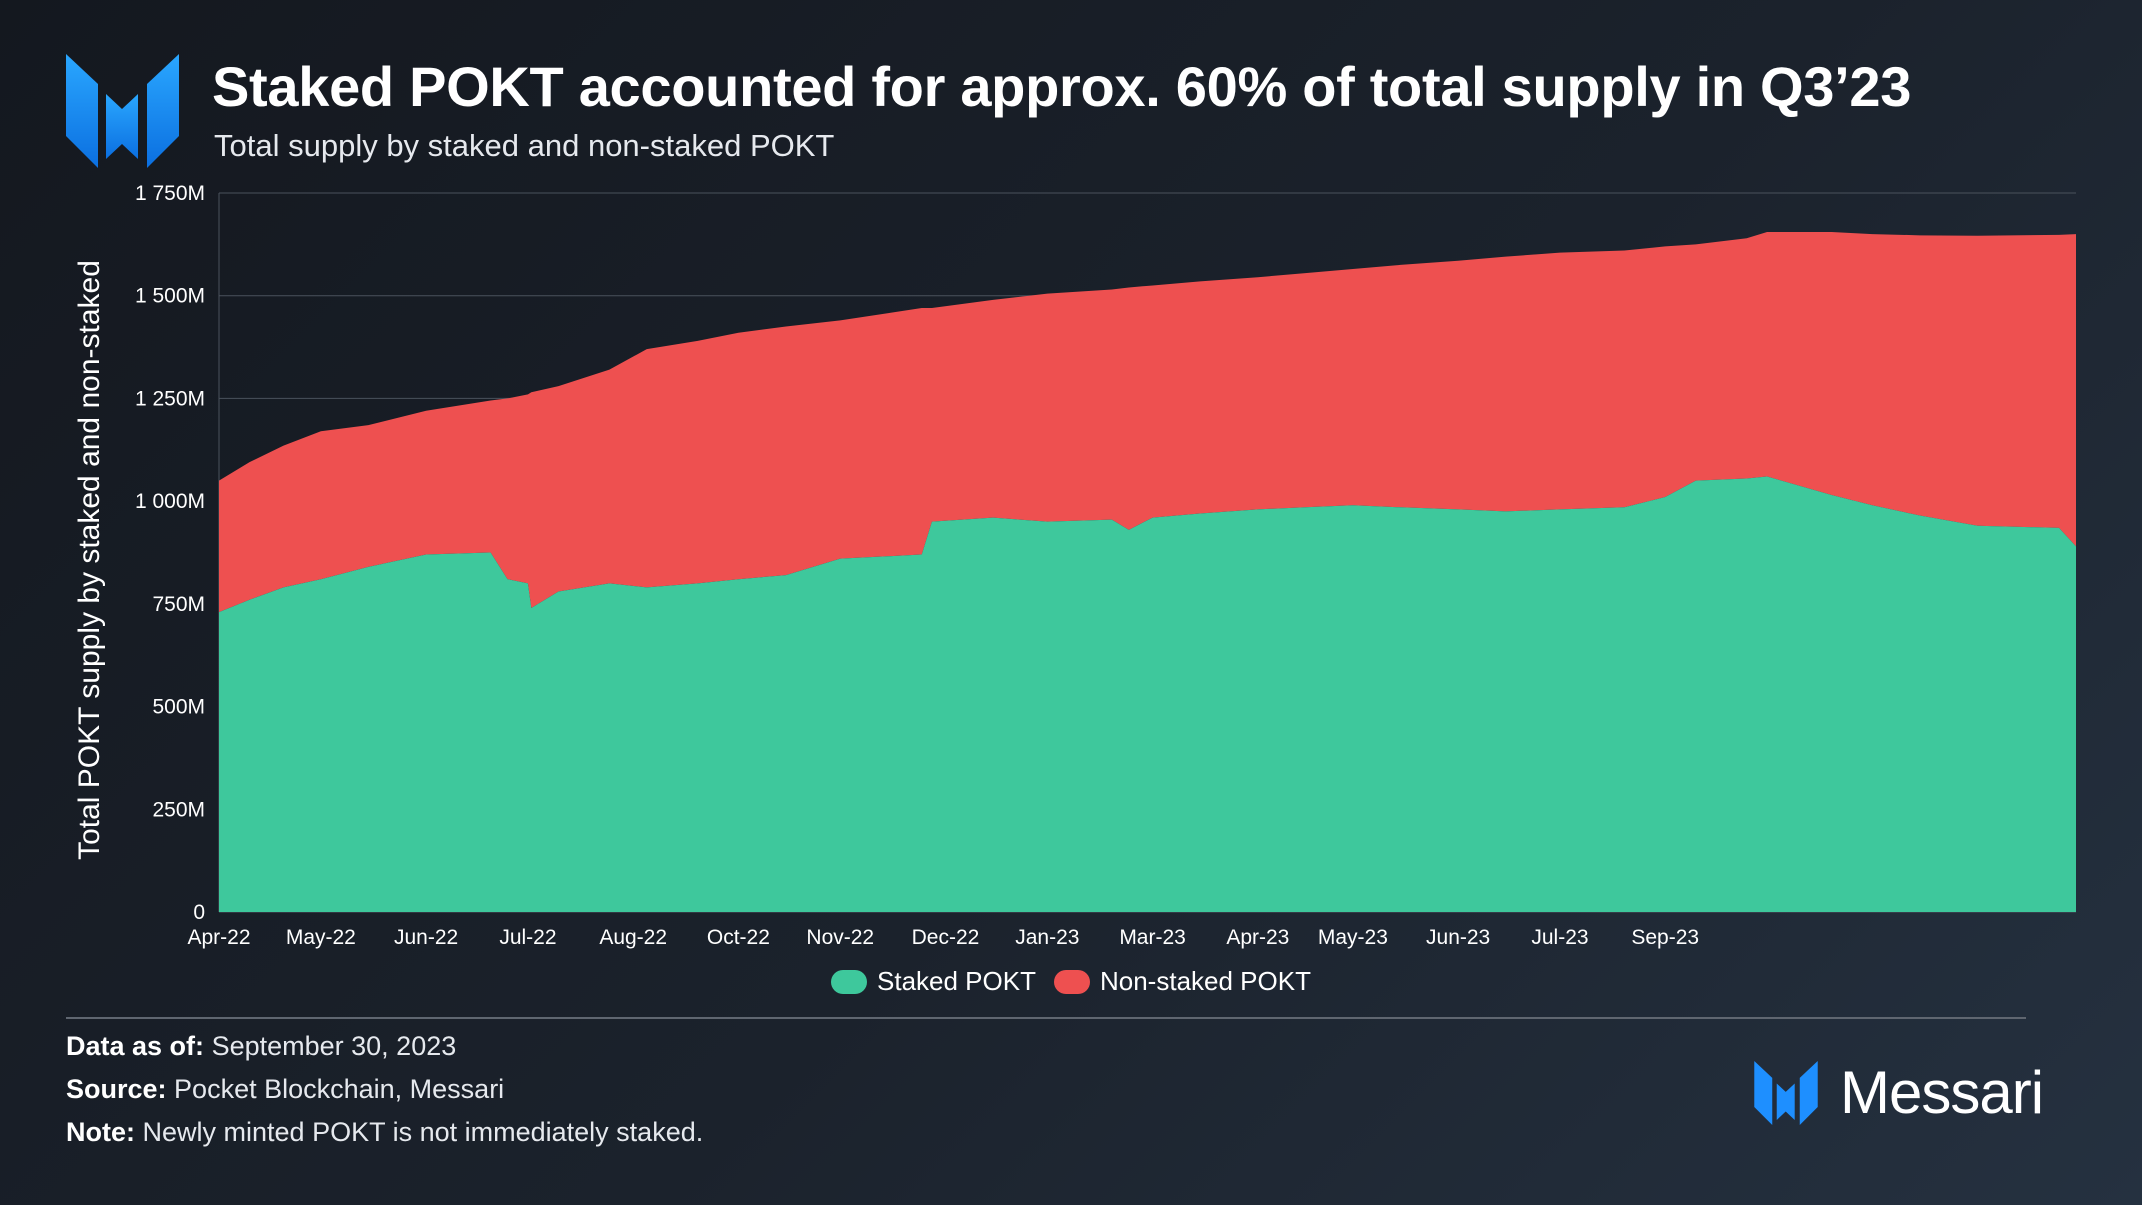  I want to click on data-as-of: Data as of: September 30, 2023, so click(261, 1046).